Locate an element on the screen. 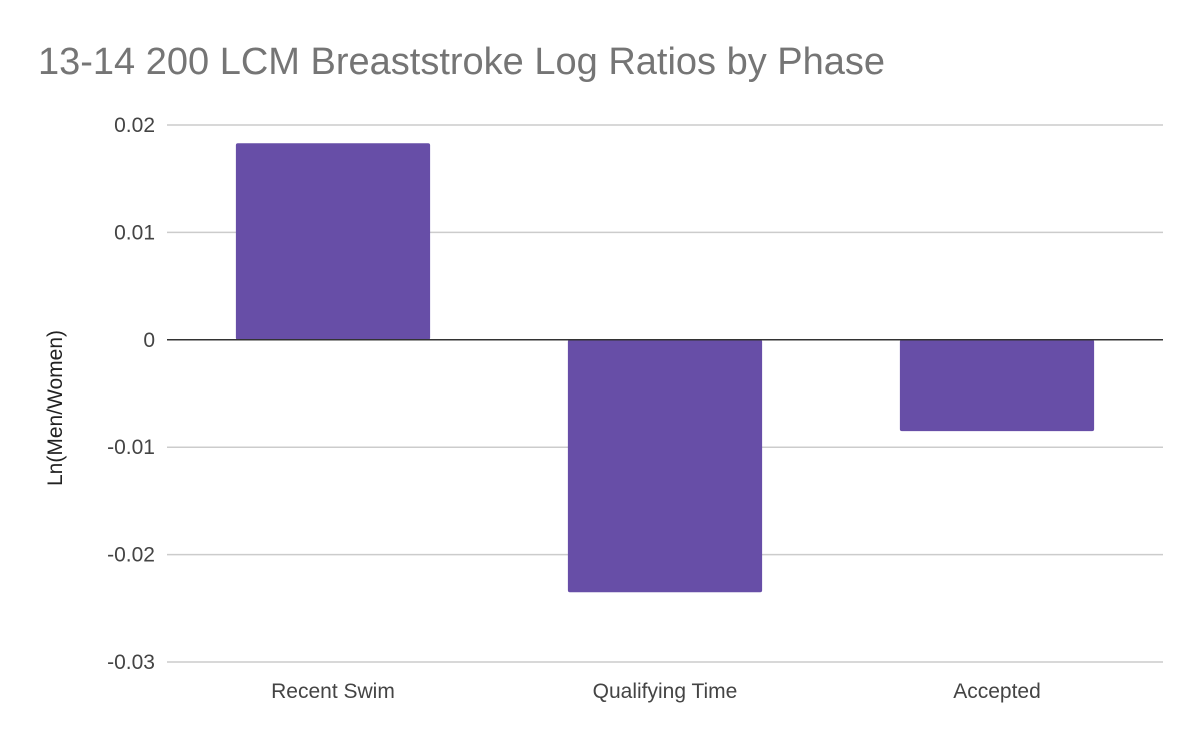  y-tick-label: 0.01 is located at coordinates (134, 232).